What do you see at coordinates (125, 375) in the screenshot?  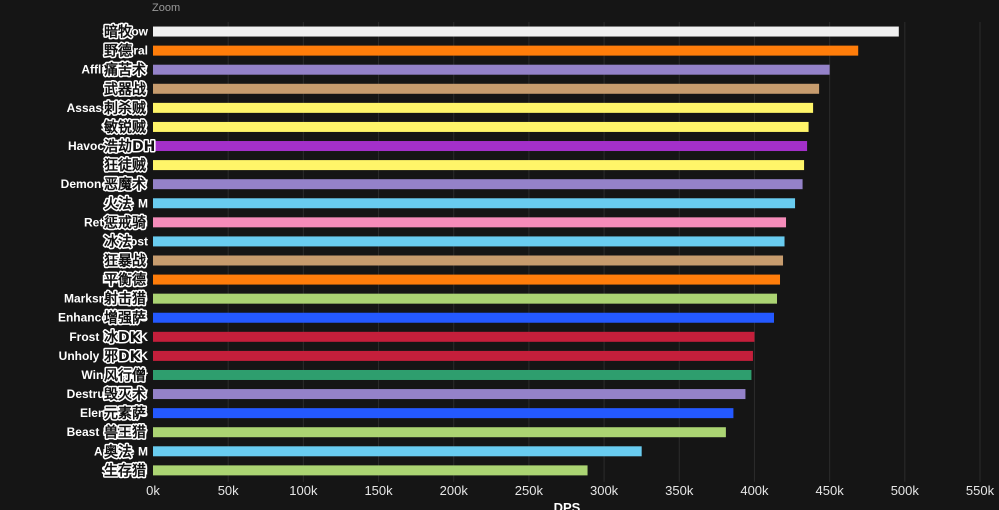 I see `category-cn-label: 风行僧` at bounding box center [125, 375].